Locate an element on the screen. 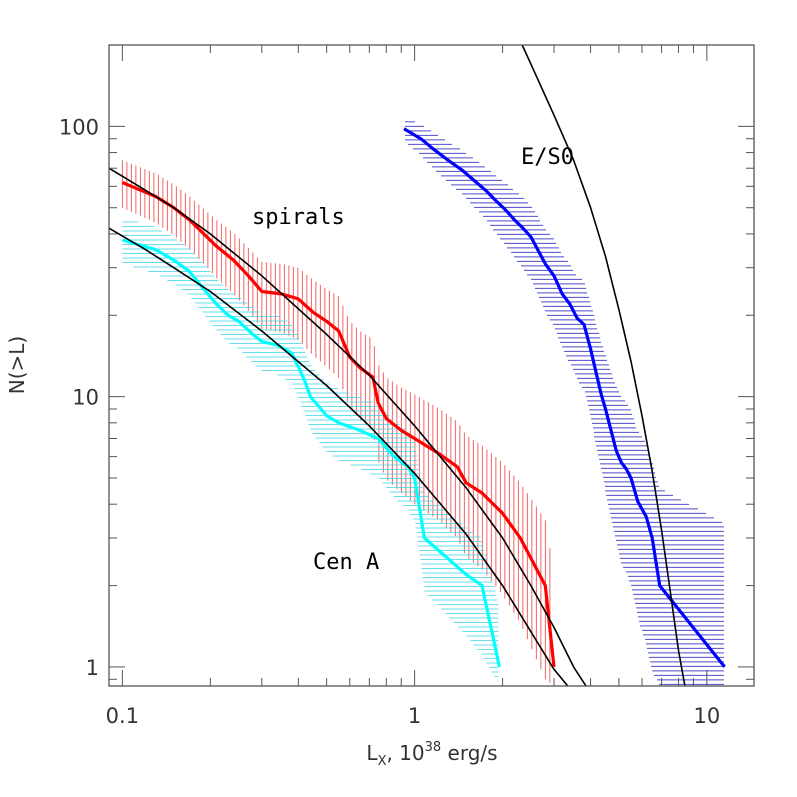  y-tick-label: 1 is located at coordinates (92, 668).